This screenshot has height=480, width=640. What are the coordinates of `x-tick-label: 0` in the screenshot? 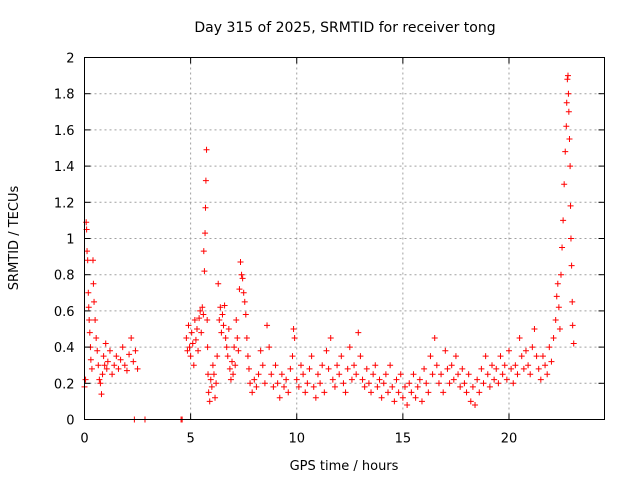 It's located at (84, 439).